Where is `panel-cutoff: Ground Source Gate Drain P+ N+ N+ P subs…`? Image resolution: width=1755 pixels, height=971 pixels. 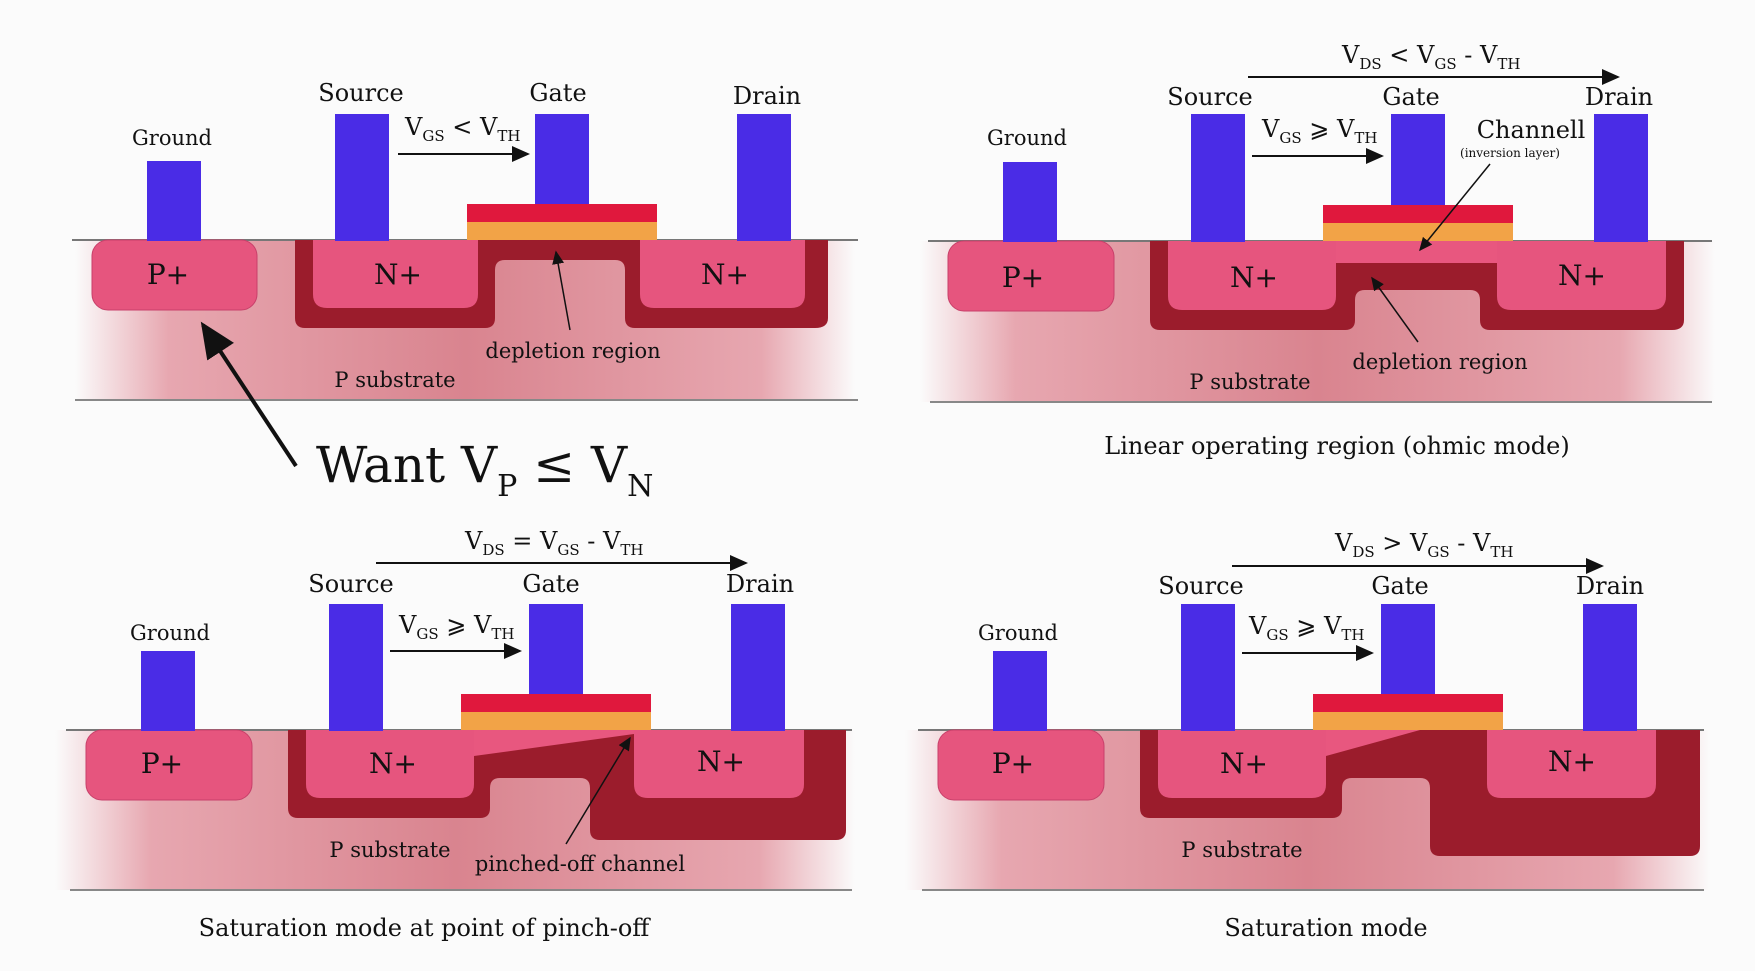 panel-cutoff: Ground Source Gate Drain P+ N+ N+ P subs… is located at coordinates (465, 240).